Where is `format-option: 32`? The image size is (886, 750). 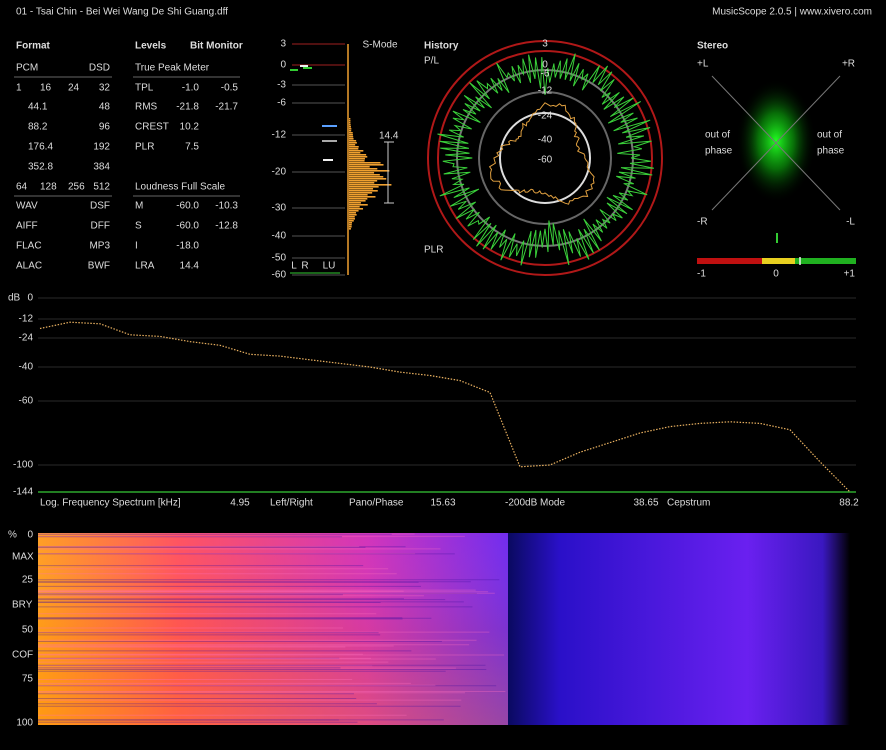
format-option: 32 is located at coordinates (105, 88).